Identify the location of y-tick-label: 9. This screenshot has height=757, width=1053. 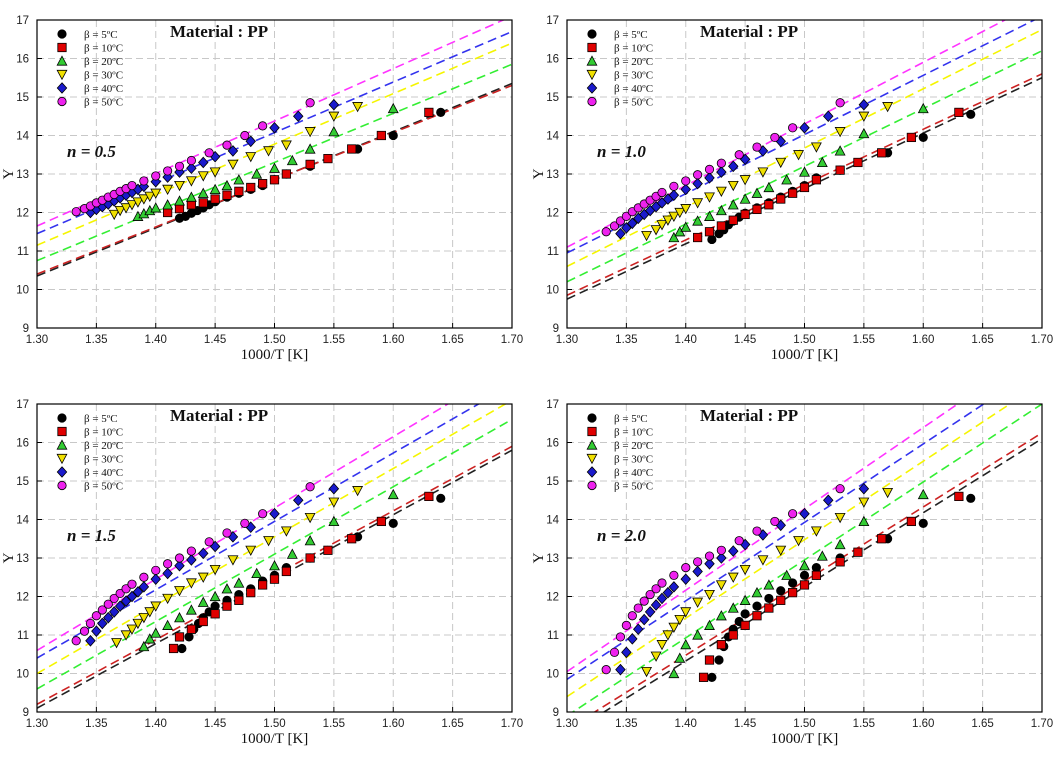
(26, 329).